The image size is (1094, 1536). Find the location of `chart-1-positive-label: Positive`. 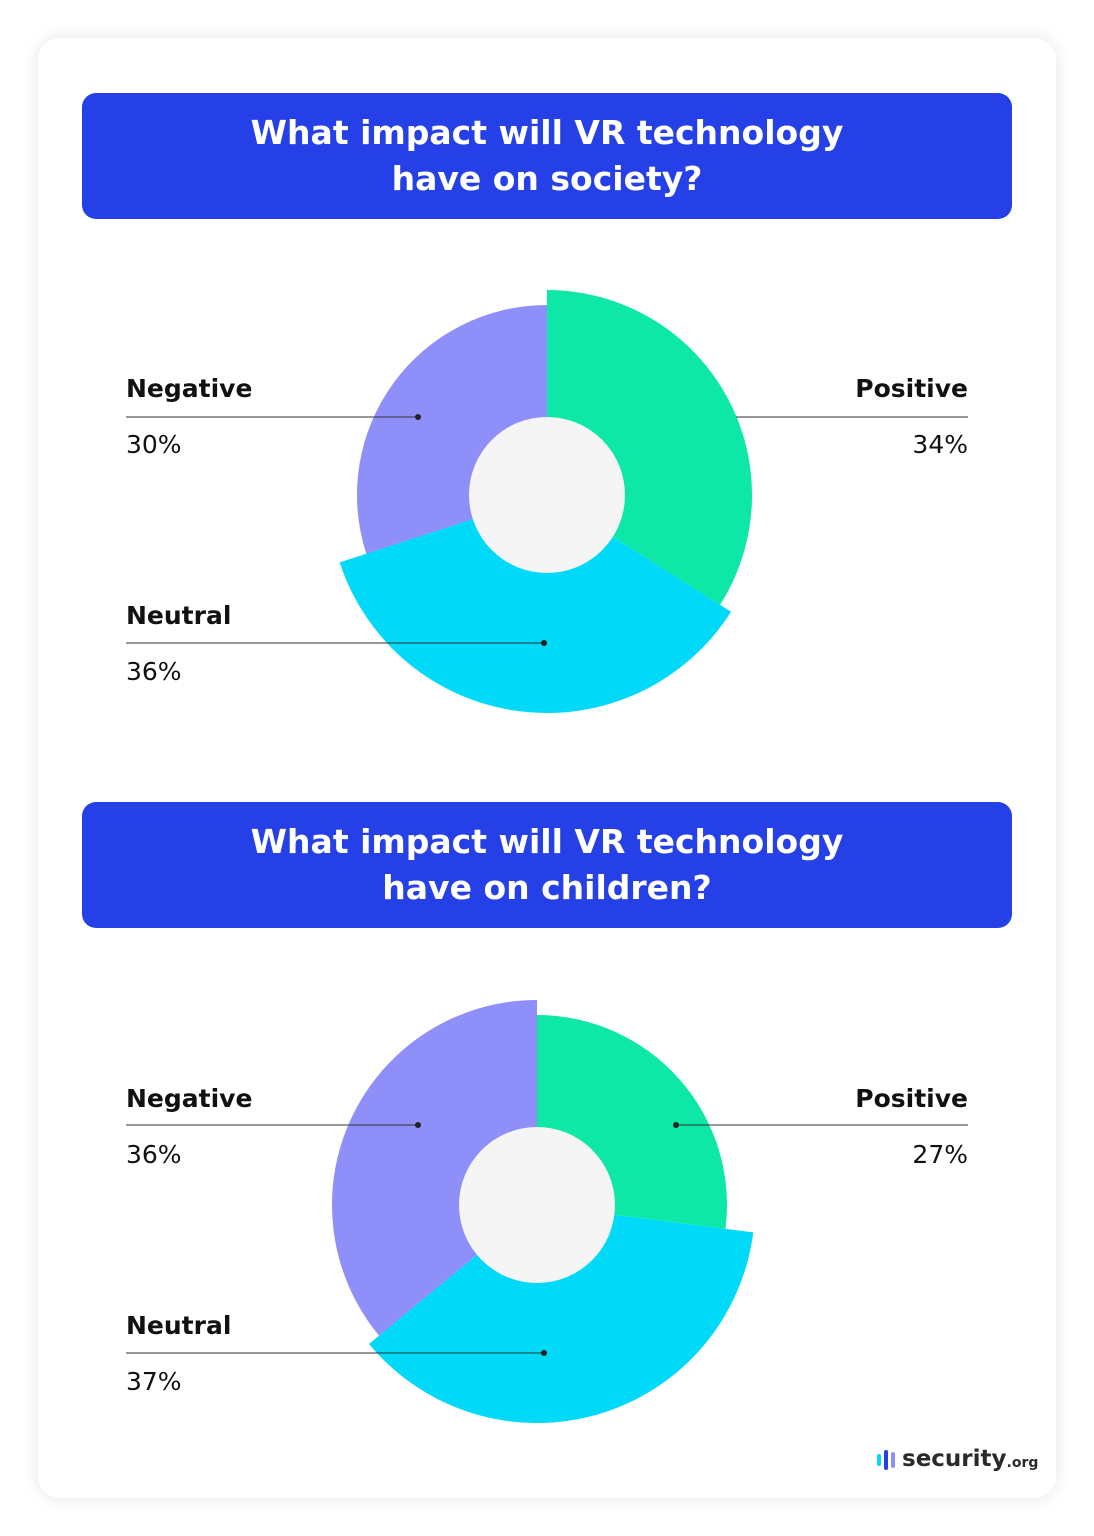

chart-1-positive-label: Positive is located at coordinates (911, 388).